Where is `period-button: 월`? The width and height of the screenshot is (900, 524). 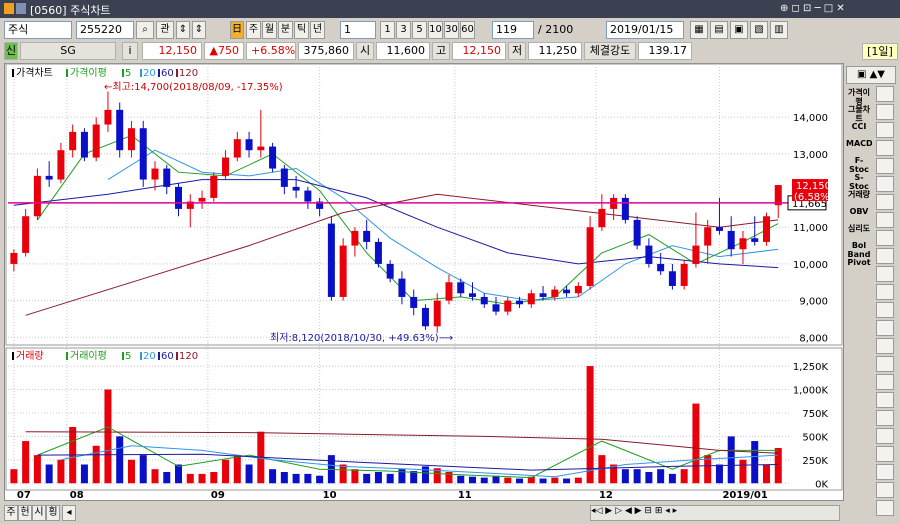
period-button: 월 is located at coordinates (269, 30).